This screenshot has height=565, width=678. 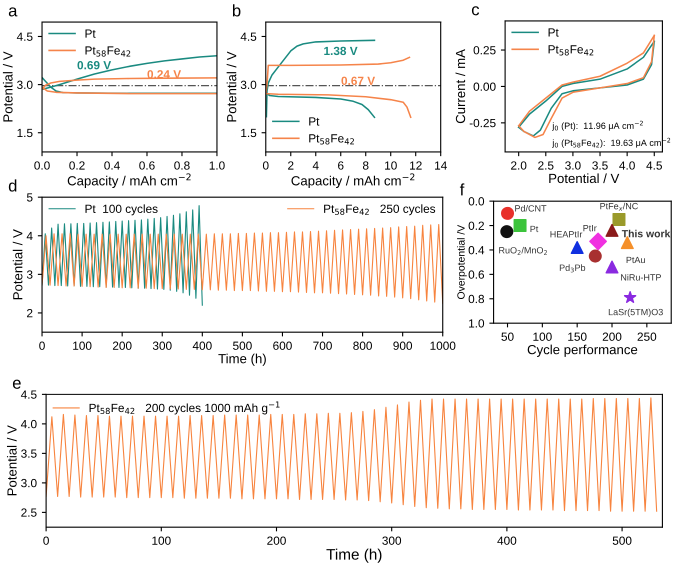 What do you see at coordinates (341, 165) in the screenshot?
I see `x-tick-label: 6` at bounding box center [341, 165].